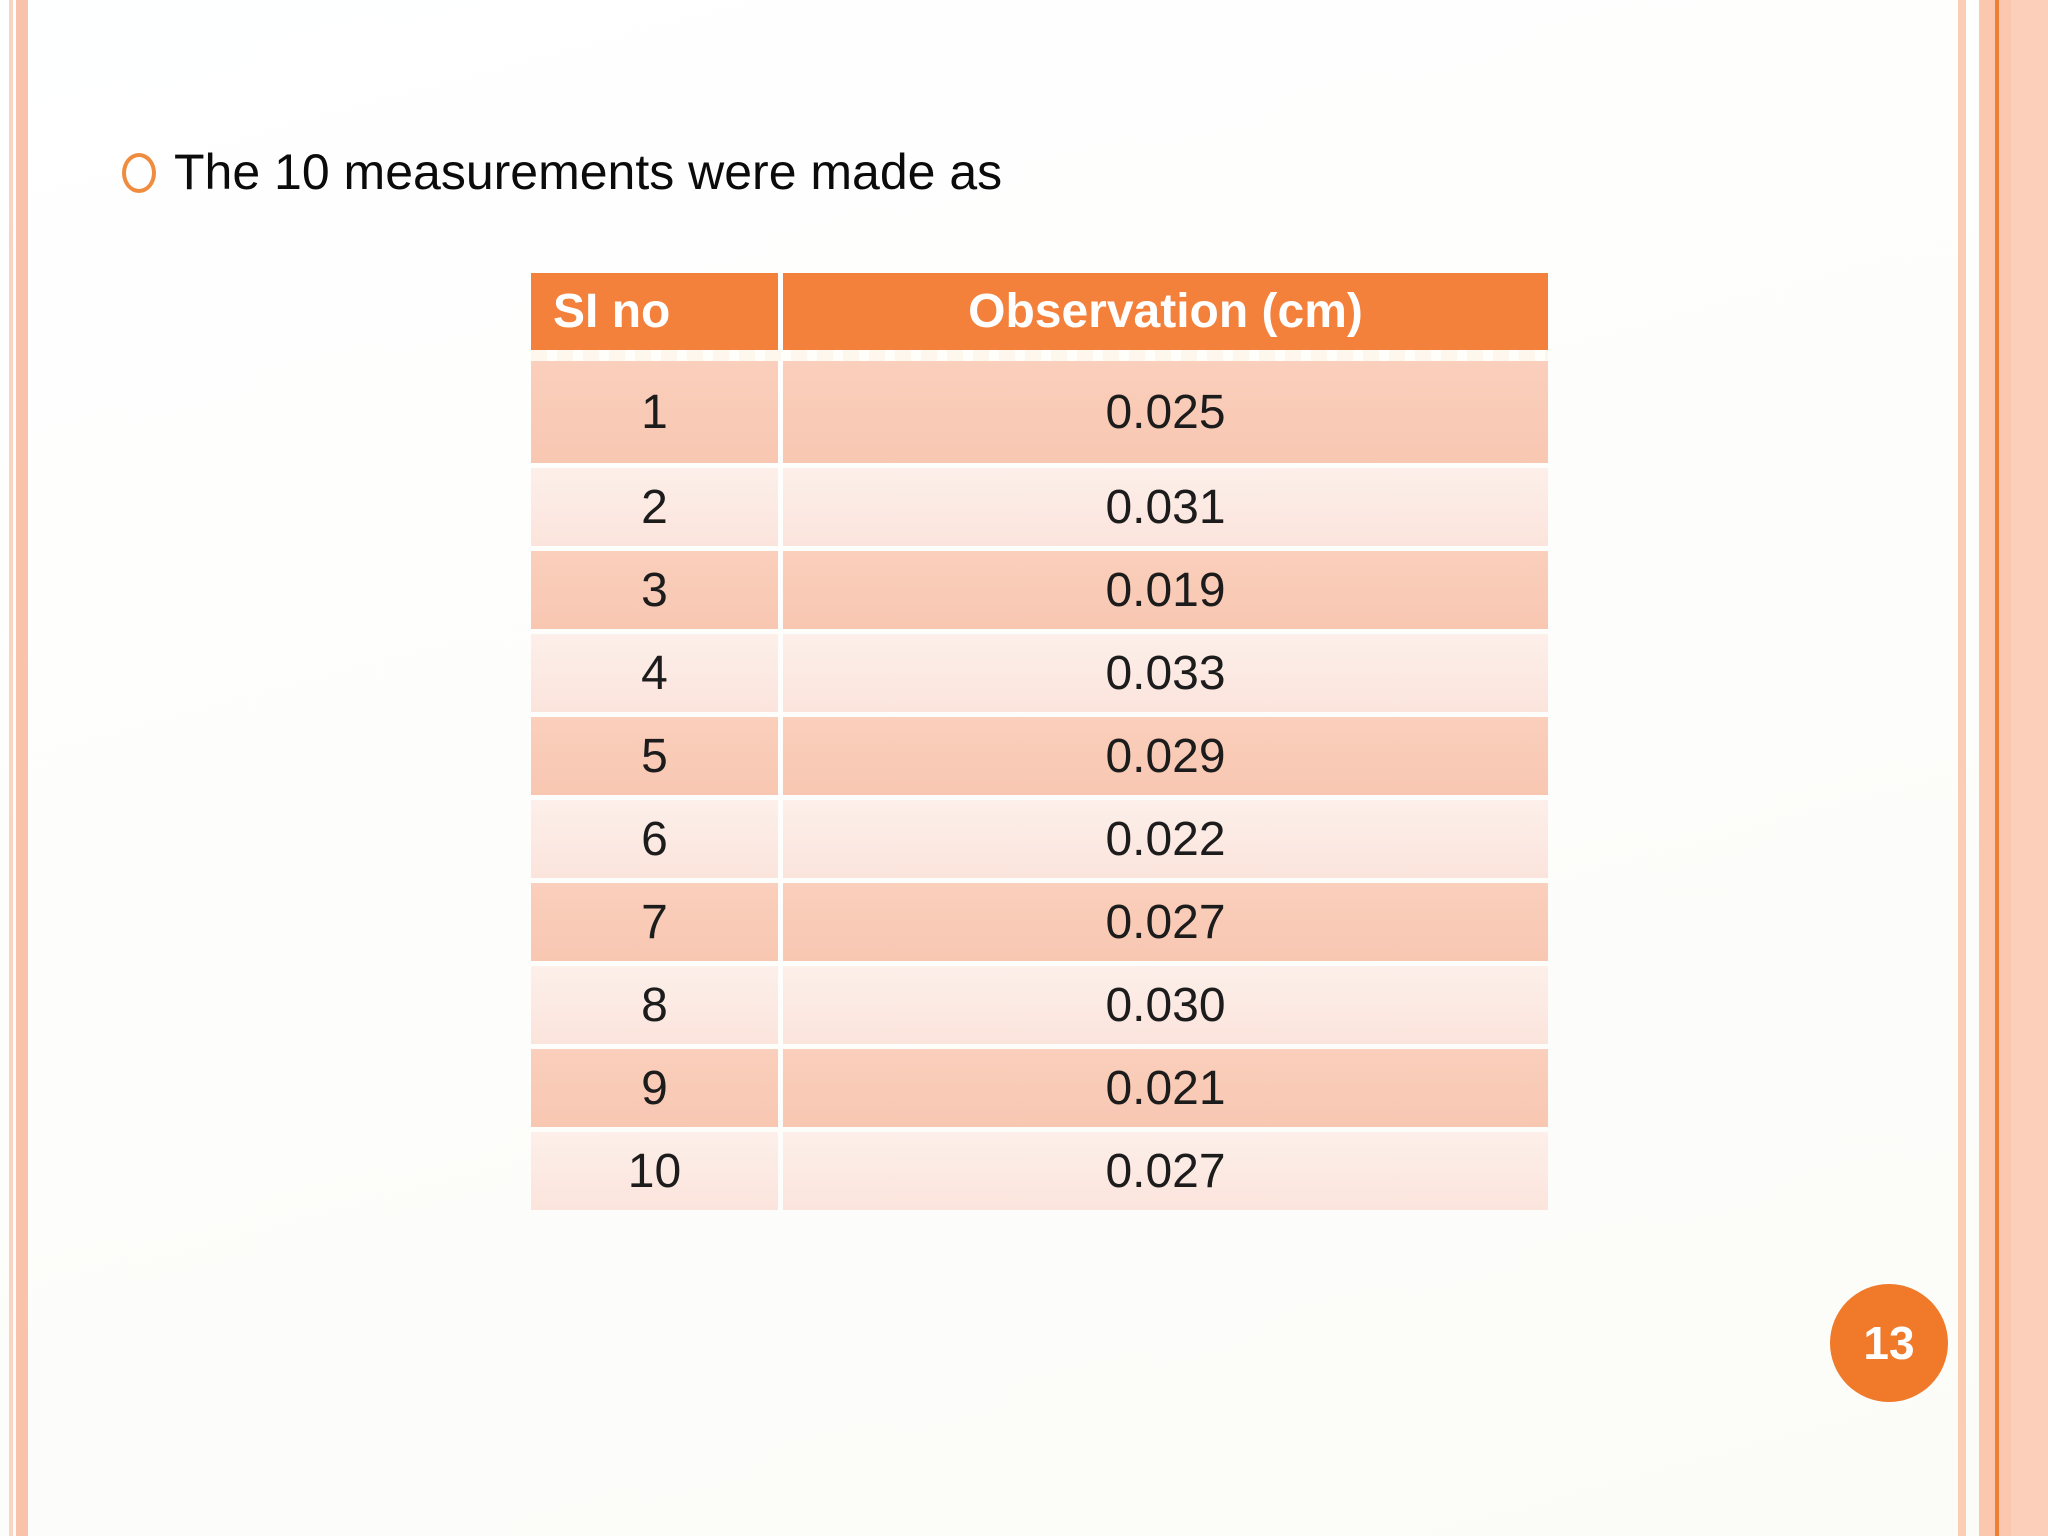  Describe the element at coordinates (1165, 673) in the screenshot. I see `cell-observation: 0.033` at that location.